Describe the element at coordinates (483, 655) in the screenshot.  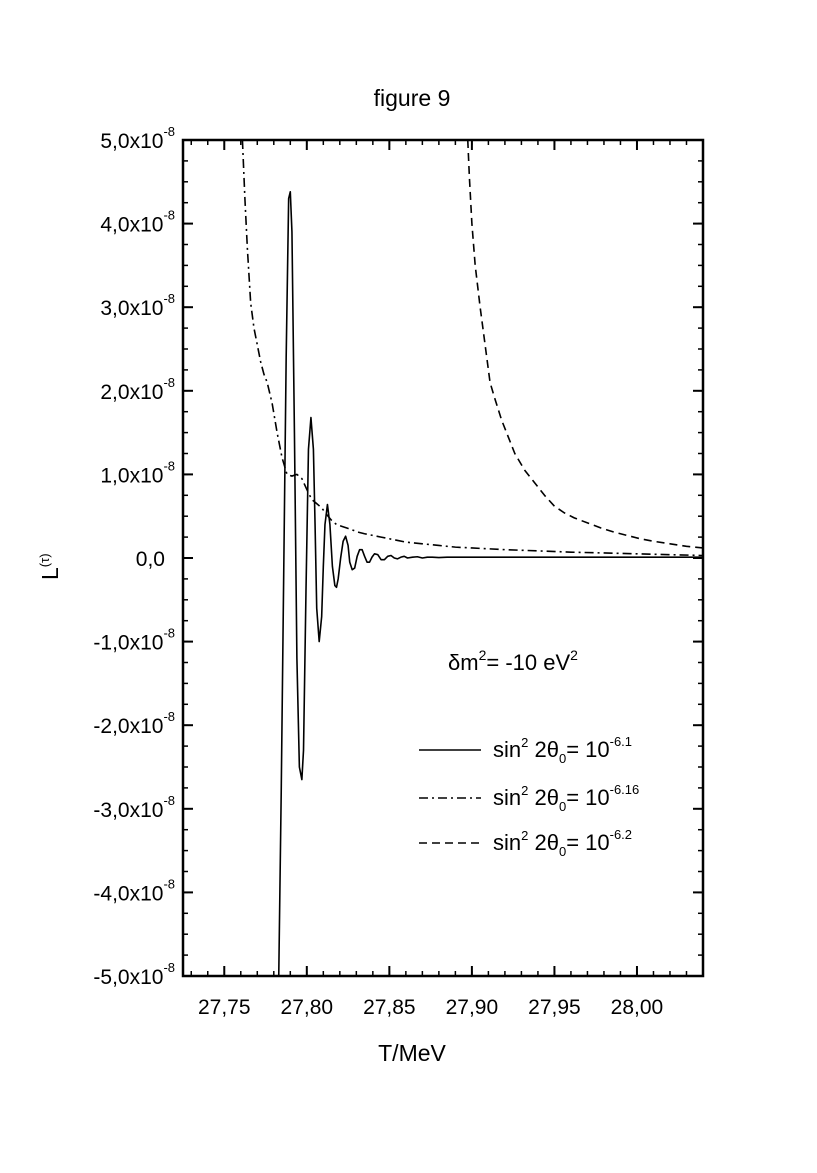
I see `anno-sup1: 2` at that location.